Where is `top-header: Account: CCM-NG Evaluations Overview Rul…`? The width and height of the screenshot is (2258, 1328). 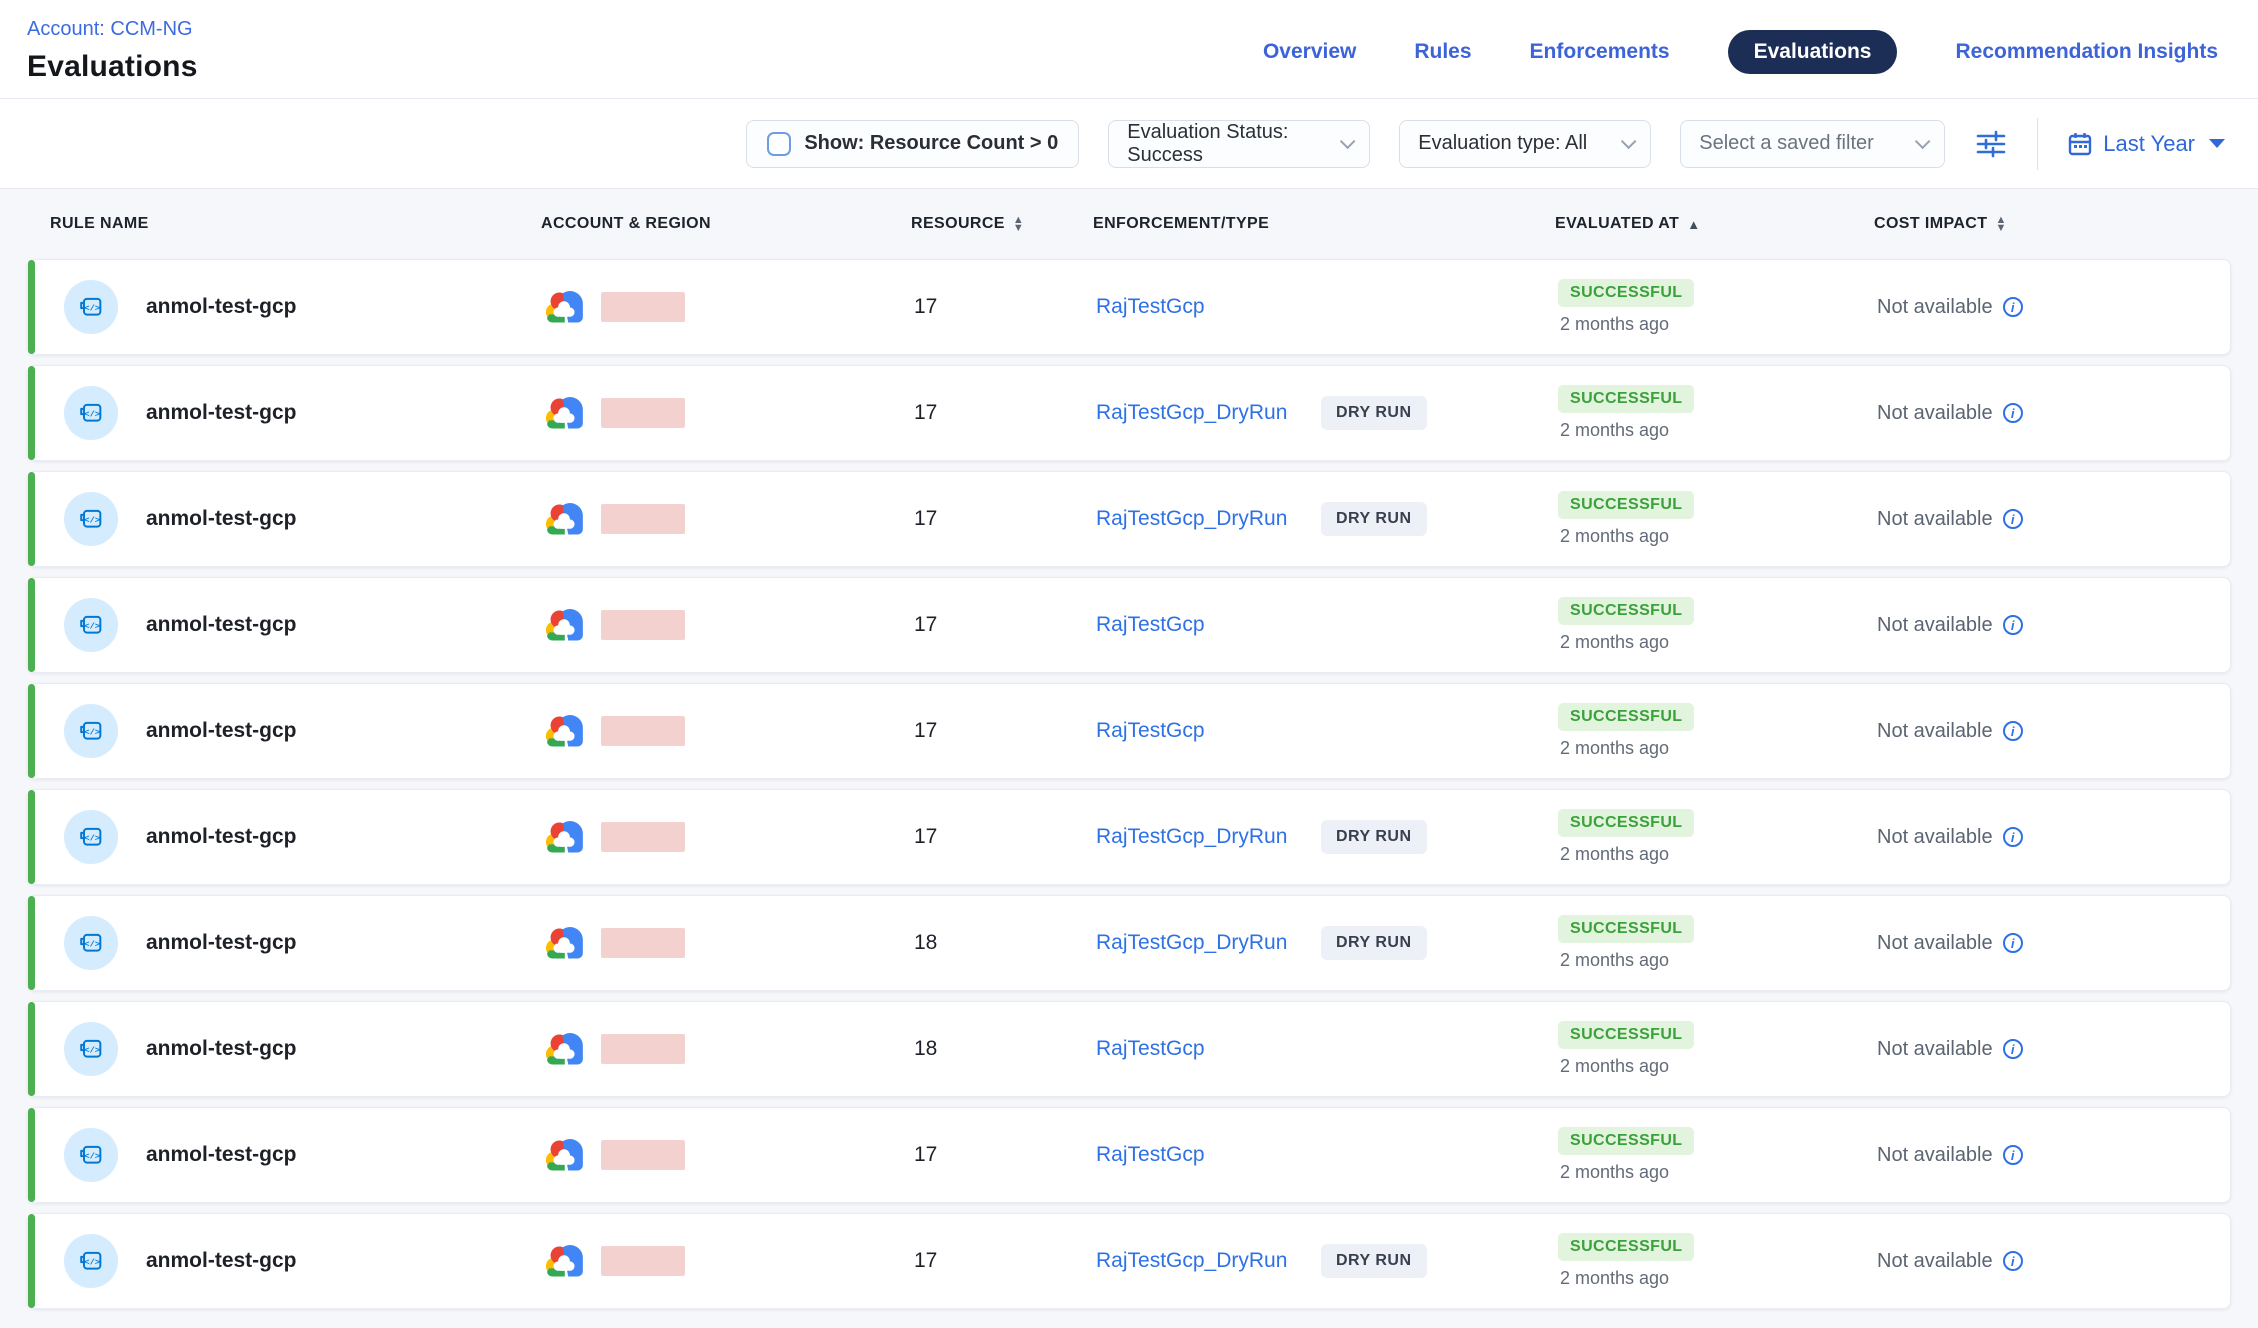 top-header: Account: CCM-NG Evaluations Overview Rul… is located at coordinates (1129, 49).